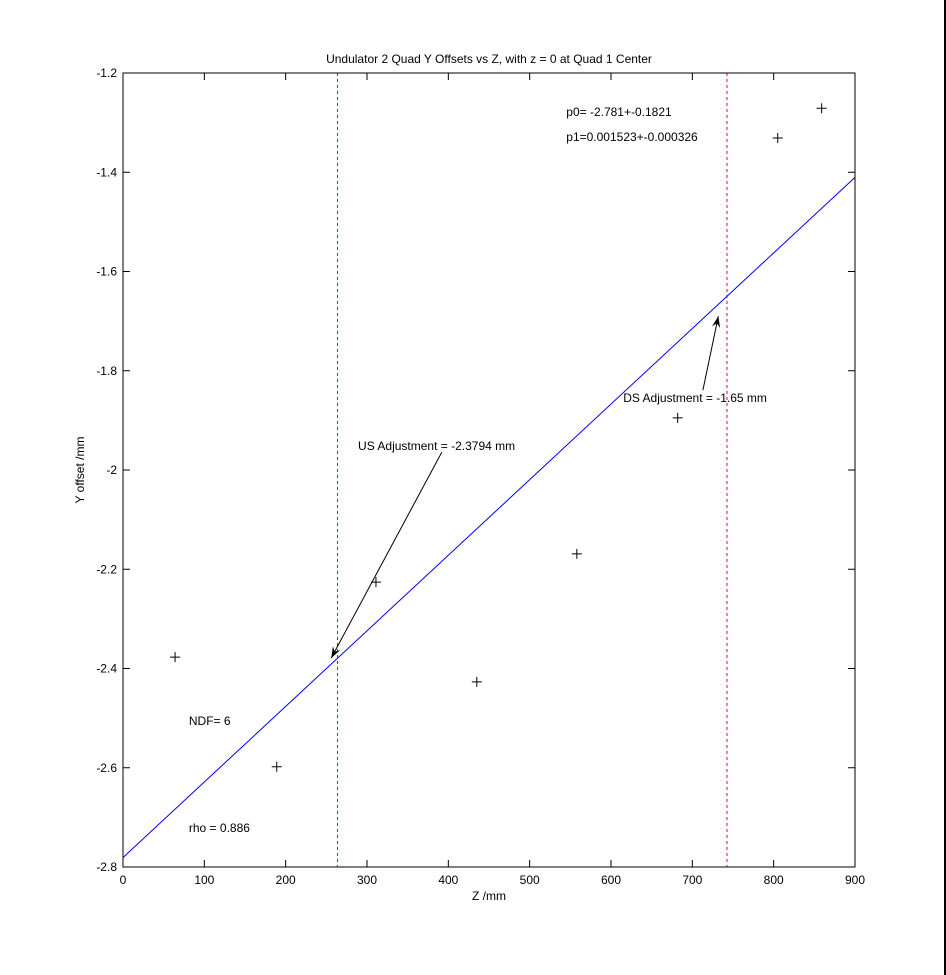 This screenshot has width=946, height=975. What do you see at coordinates (210, 721) in the screenshot?
I see `annotation-text: NDF= 6` at bounding box center [210, 721].